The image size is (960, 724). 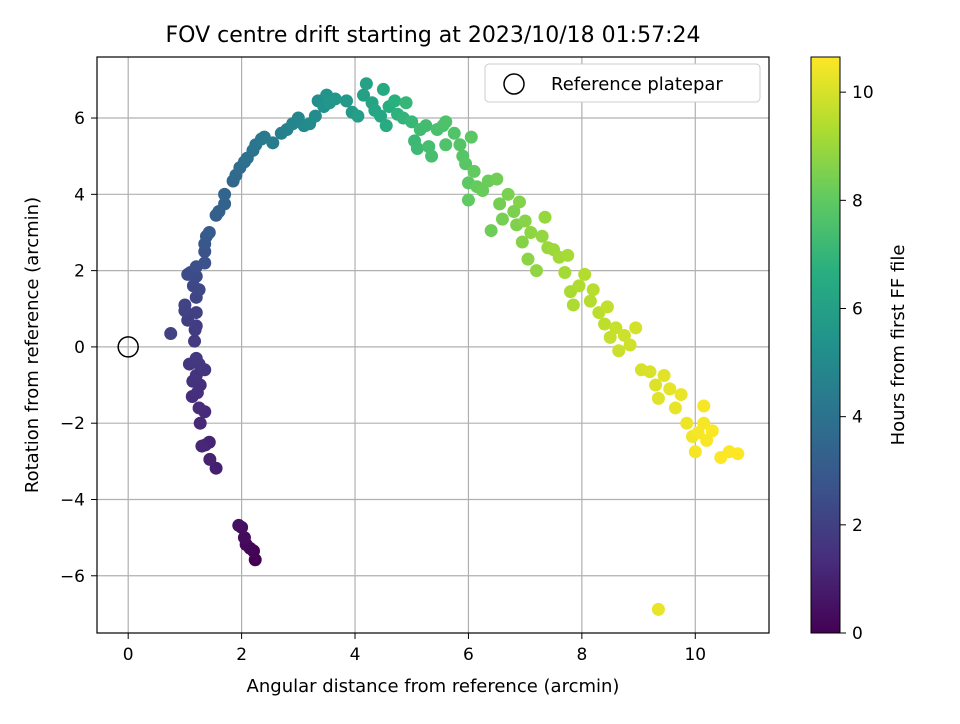 What do you see at coordinates (857, 526) in the screenshot?
I see `colorbar-tick-label: 2` at bounding box center [857, 526].